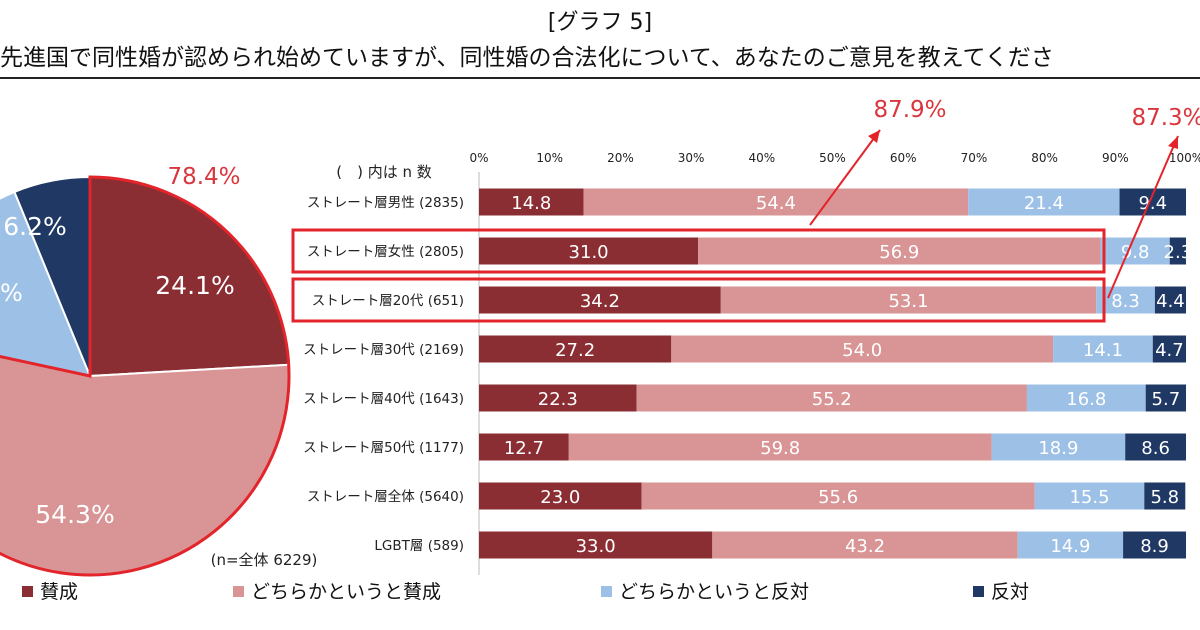 Image resolution: width=1200 pixels, height=630 pixels. Describe the element at coordinates (203, 177) in the screenshot. I see `pie-combined-callout: 78.4%` at that location.